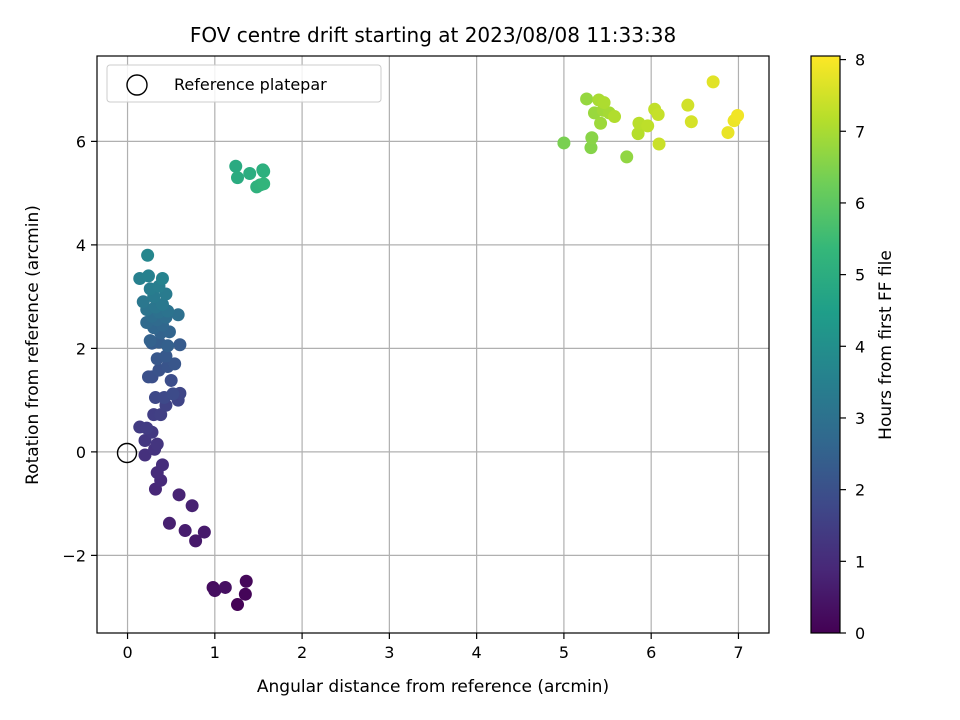  I want to click on legend-box, so click(244, 83).